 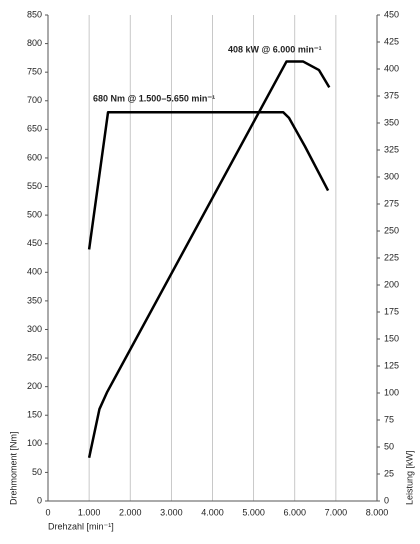 What do you see at coordinates (391, 257) in the screenshot?
I see `y2-tick-label: 225` at bounding box center [391, 257].